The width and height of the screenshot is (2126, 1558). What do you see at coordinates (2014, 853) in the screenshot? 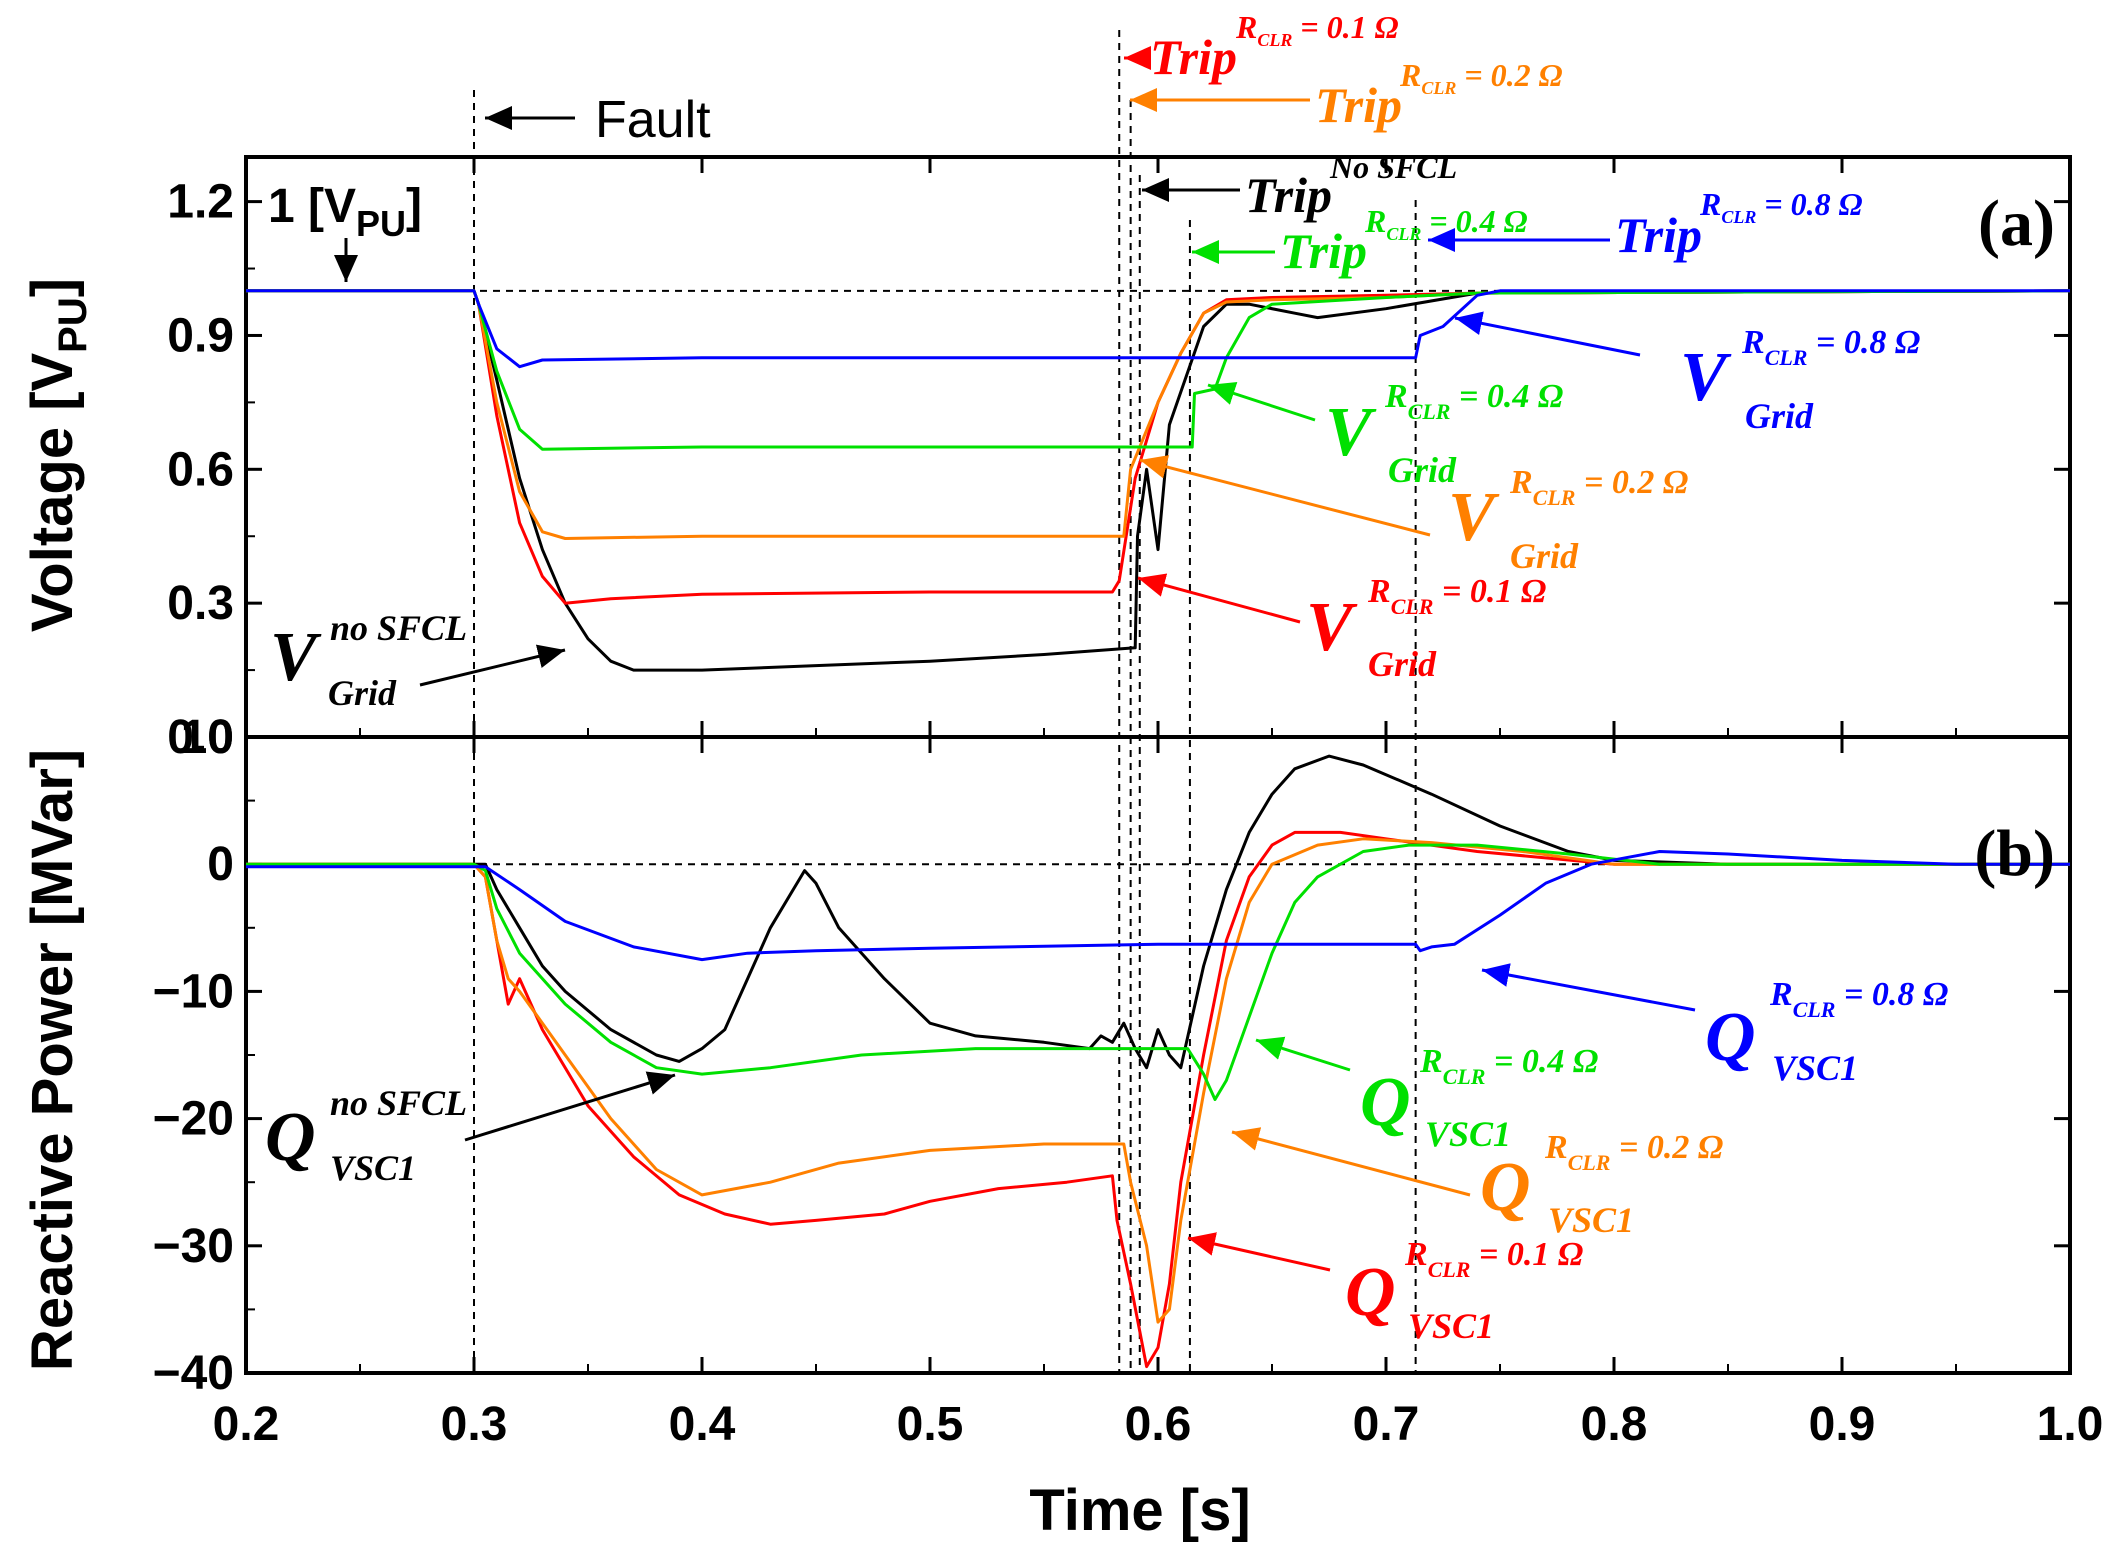
I see `panel-b-label: (b)` at bounding box center [2014, 853].